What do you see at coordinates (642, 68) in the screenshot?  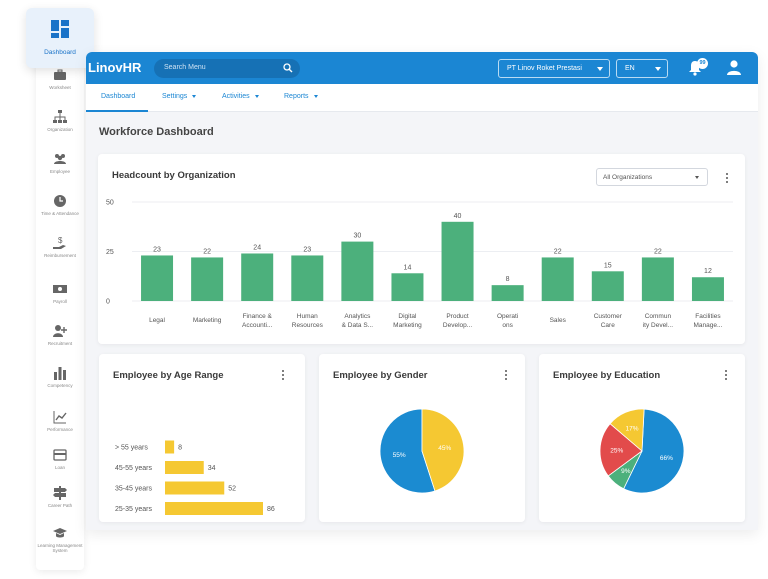 I see `language-select: EN` at bounding box center [642, 68].